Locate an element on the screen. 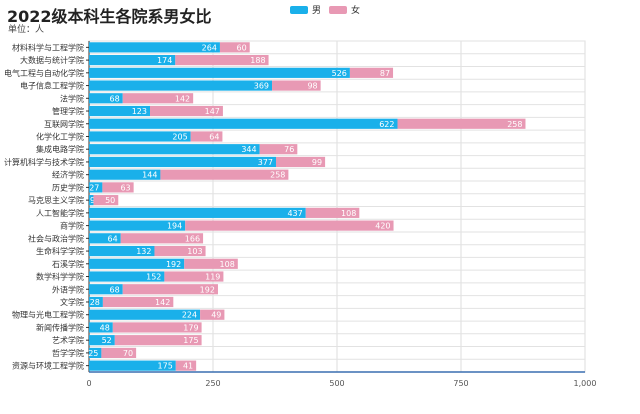 This screenshot has width=640, height=414. data-label: 50 is located at coordinates (110, 200).